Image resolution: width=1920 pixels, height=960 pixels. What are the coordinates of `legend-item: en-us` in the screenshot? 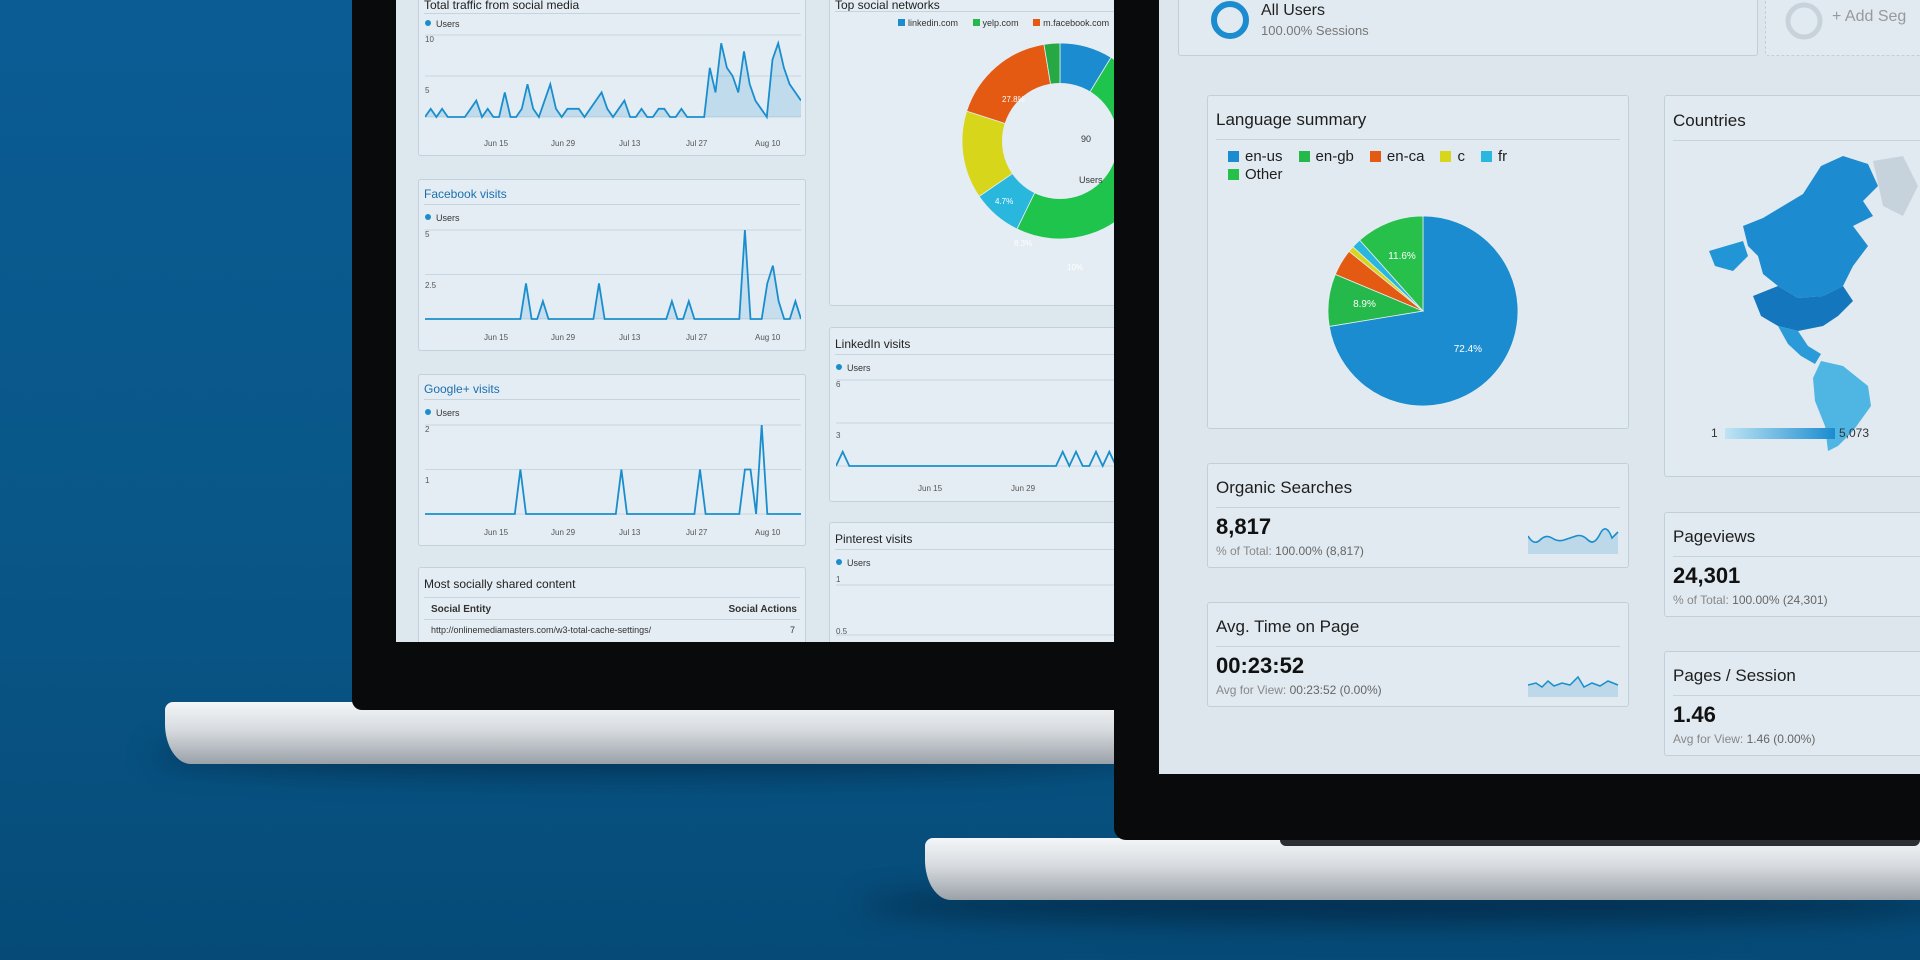 It's located at (1255, 156).